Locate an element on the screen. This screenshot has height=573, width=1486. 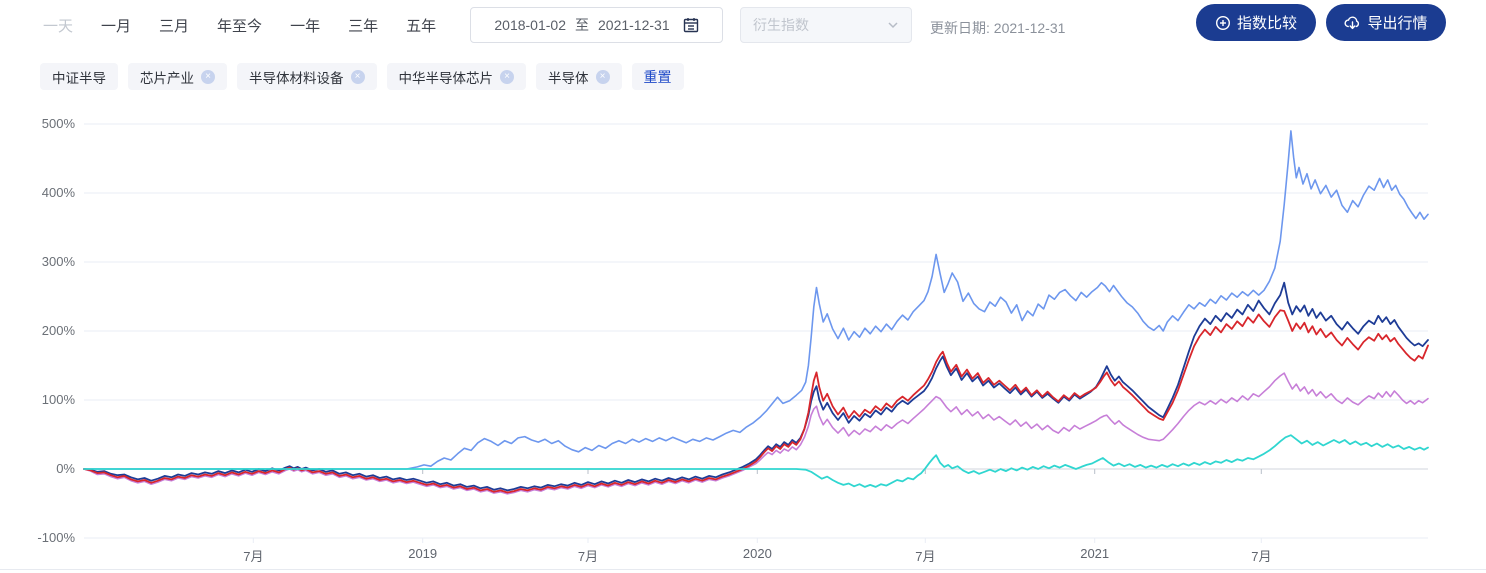
index-compare-button: 指数比较 is located at coordinates (1256, 22).